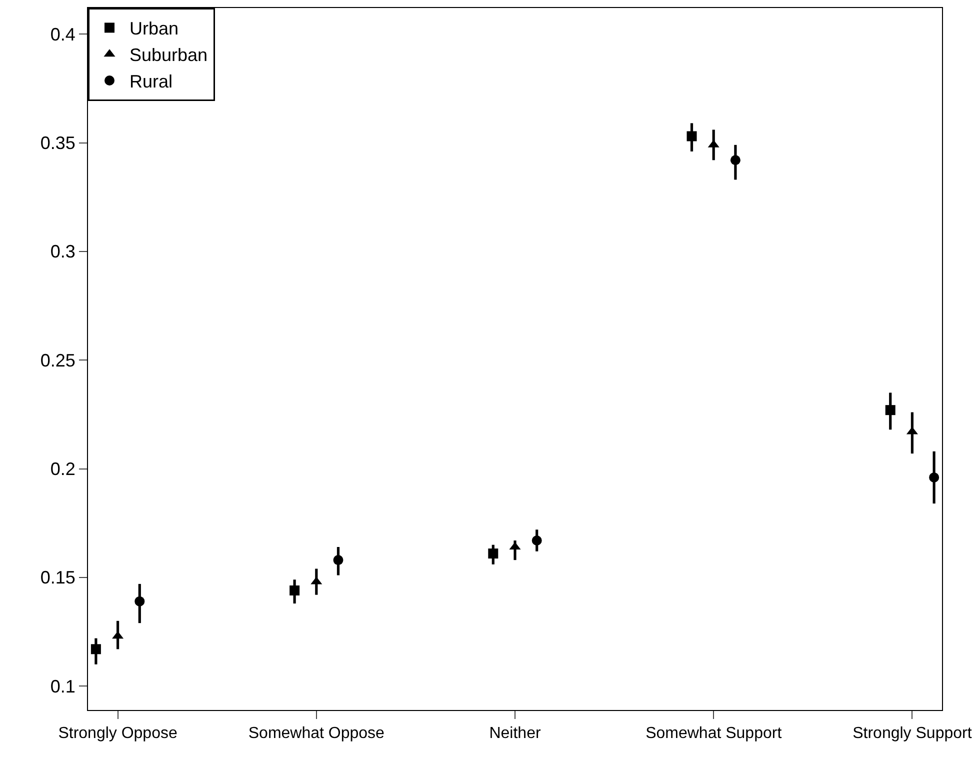 The height and width of the screenshot is (770, 980). I want to click on legend-label: Suburban, so click(169, 55).